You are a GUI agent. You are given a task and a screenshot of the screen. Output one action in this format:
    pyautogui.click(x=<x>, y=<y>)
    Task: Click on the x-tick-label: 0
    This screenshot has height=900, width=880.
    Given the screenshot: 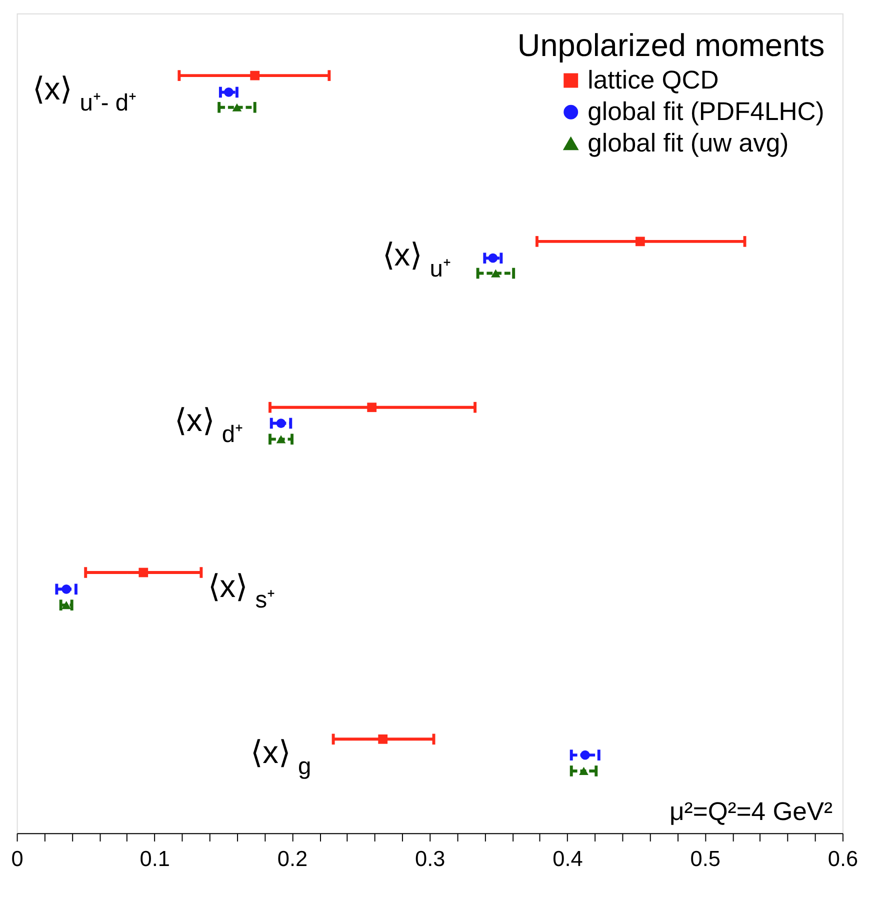 What is the action you would take?
    pyautogui.click(x=17, y=859)
    